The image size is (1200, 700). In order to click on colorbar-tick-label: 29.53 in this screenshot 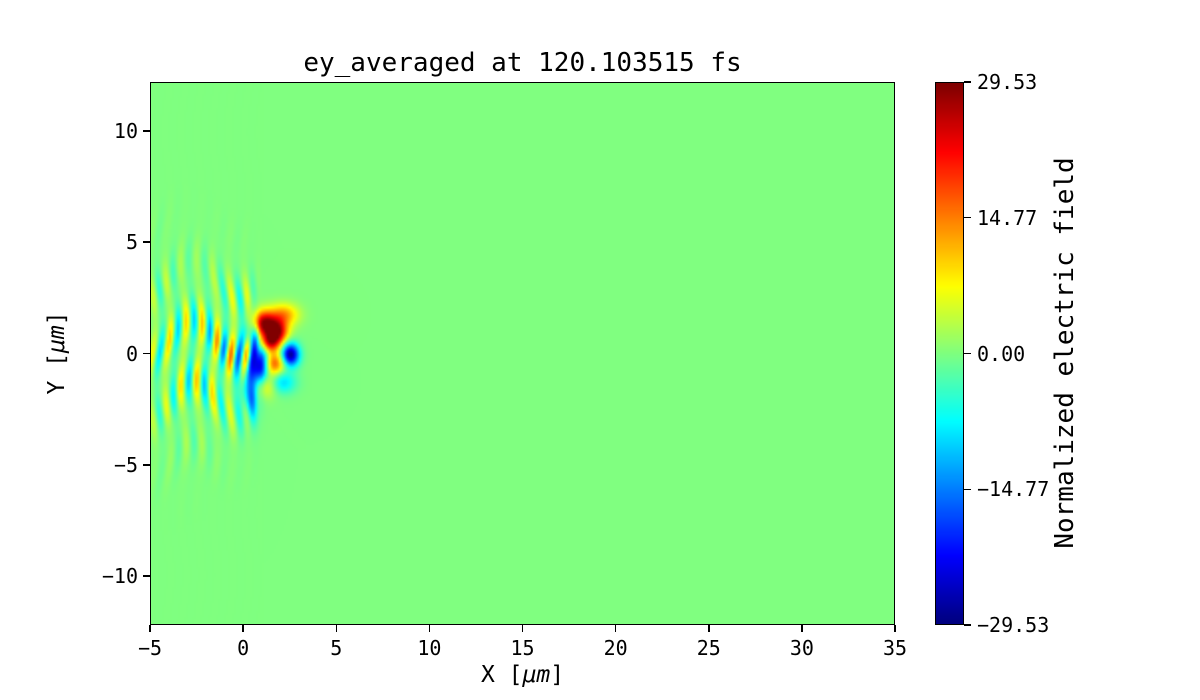, I will do `click(1007, 82)`.